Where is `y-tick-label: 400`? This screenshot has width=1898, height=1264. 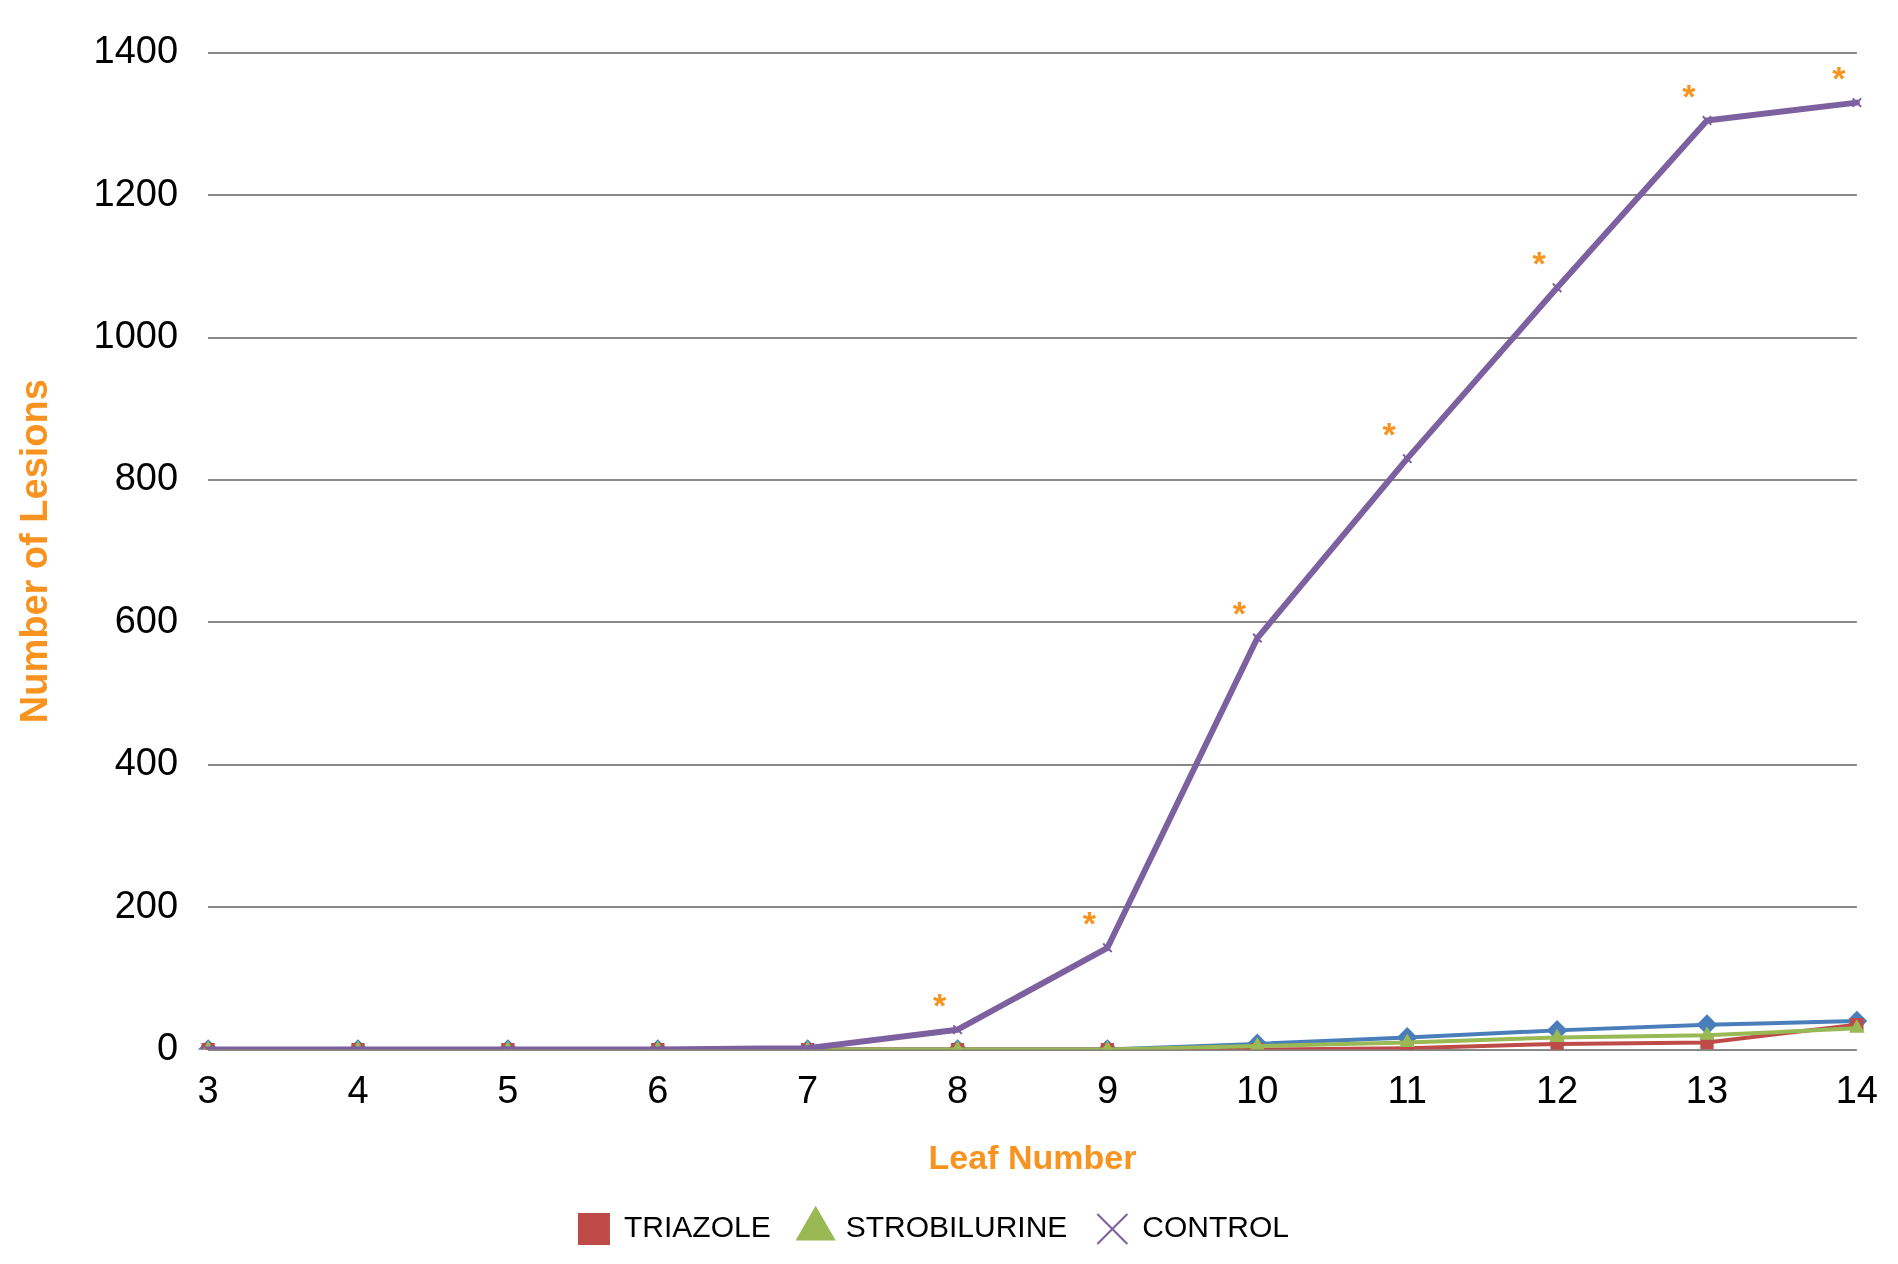 y-tick-label: 400 is located at coordinates (146, 762).